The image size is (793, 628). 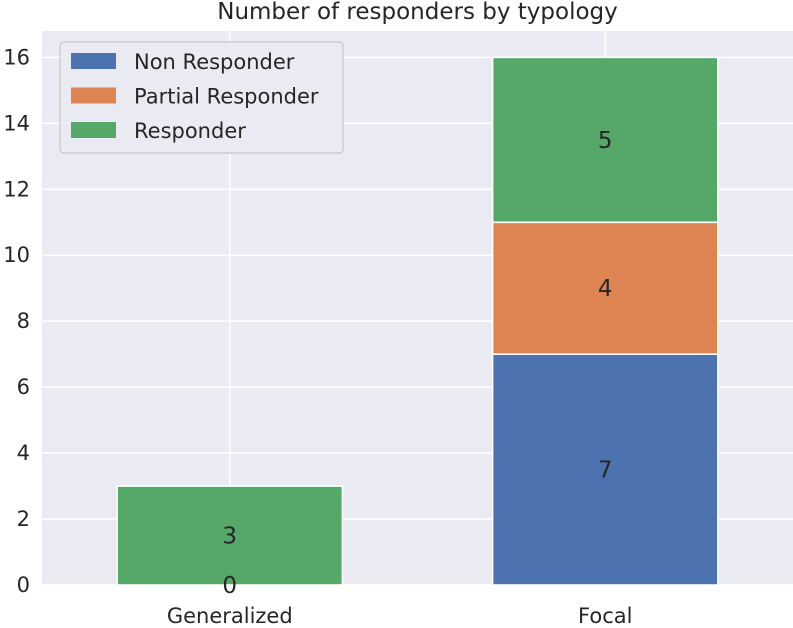 What do you see at coordinates (226, 97) in the screenshot?
I see `legend-label: Partial Responder` at bounding box center [226, 97].